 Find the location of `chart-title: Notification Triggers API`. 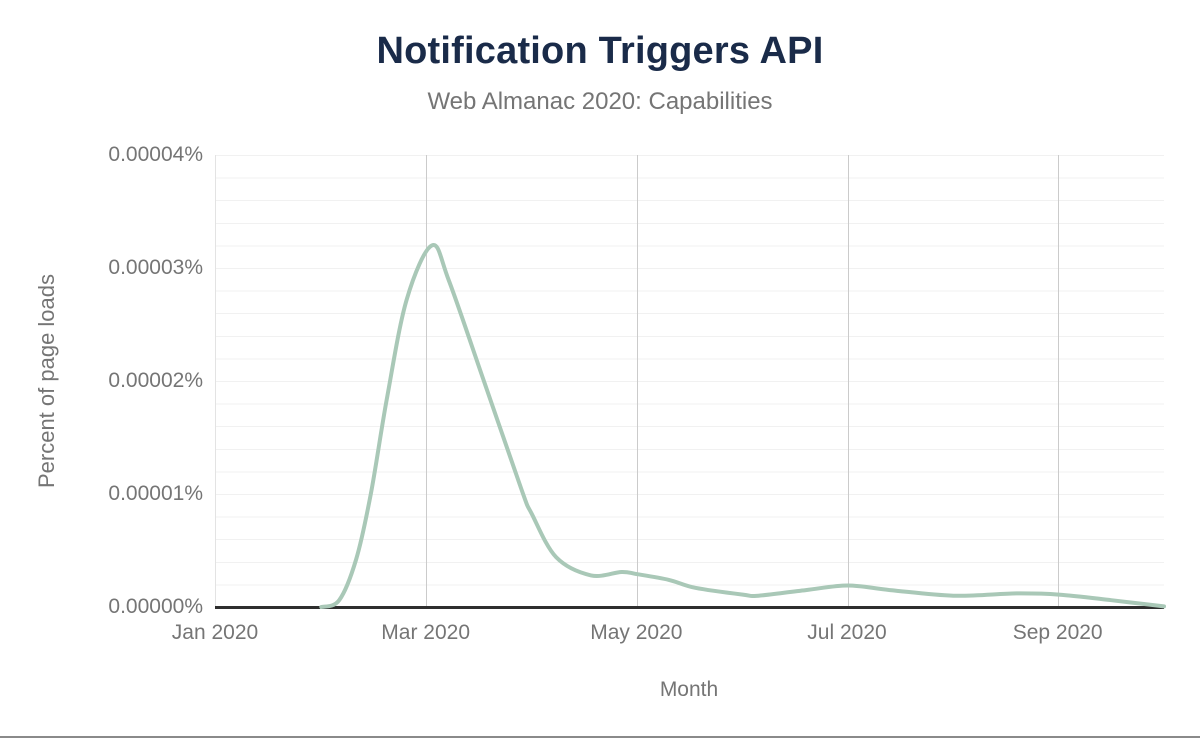

chart-title: Notification Triggers API is located at coordinates (600, 51).